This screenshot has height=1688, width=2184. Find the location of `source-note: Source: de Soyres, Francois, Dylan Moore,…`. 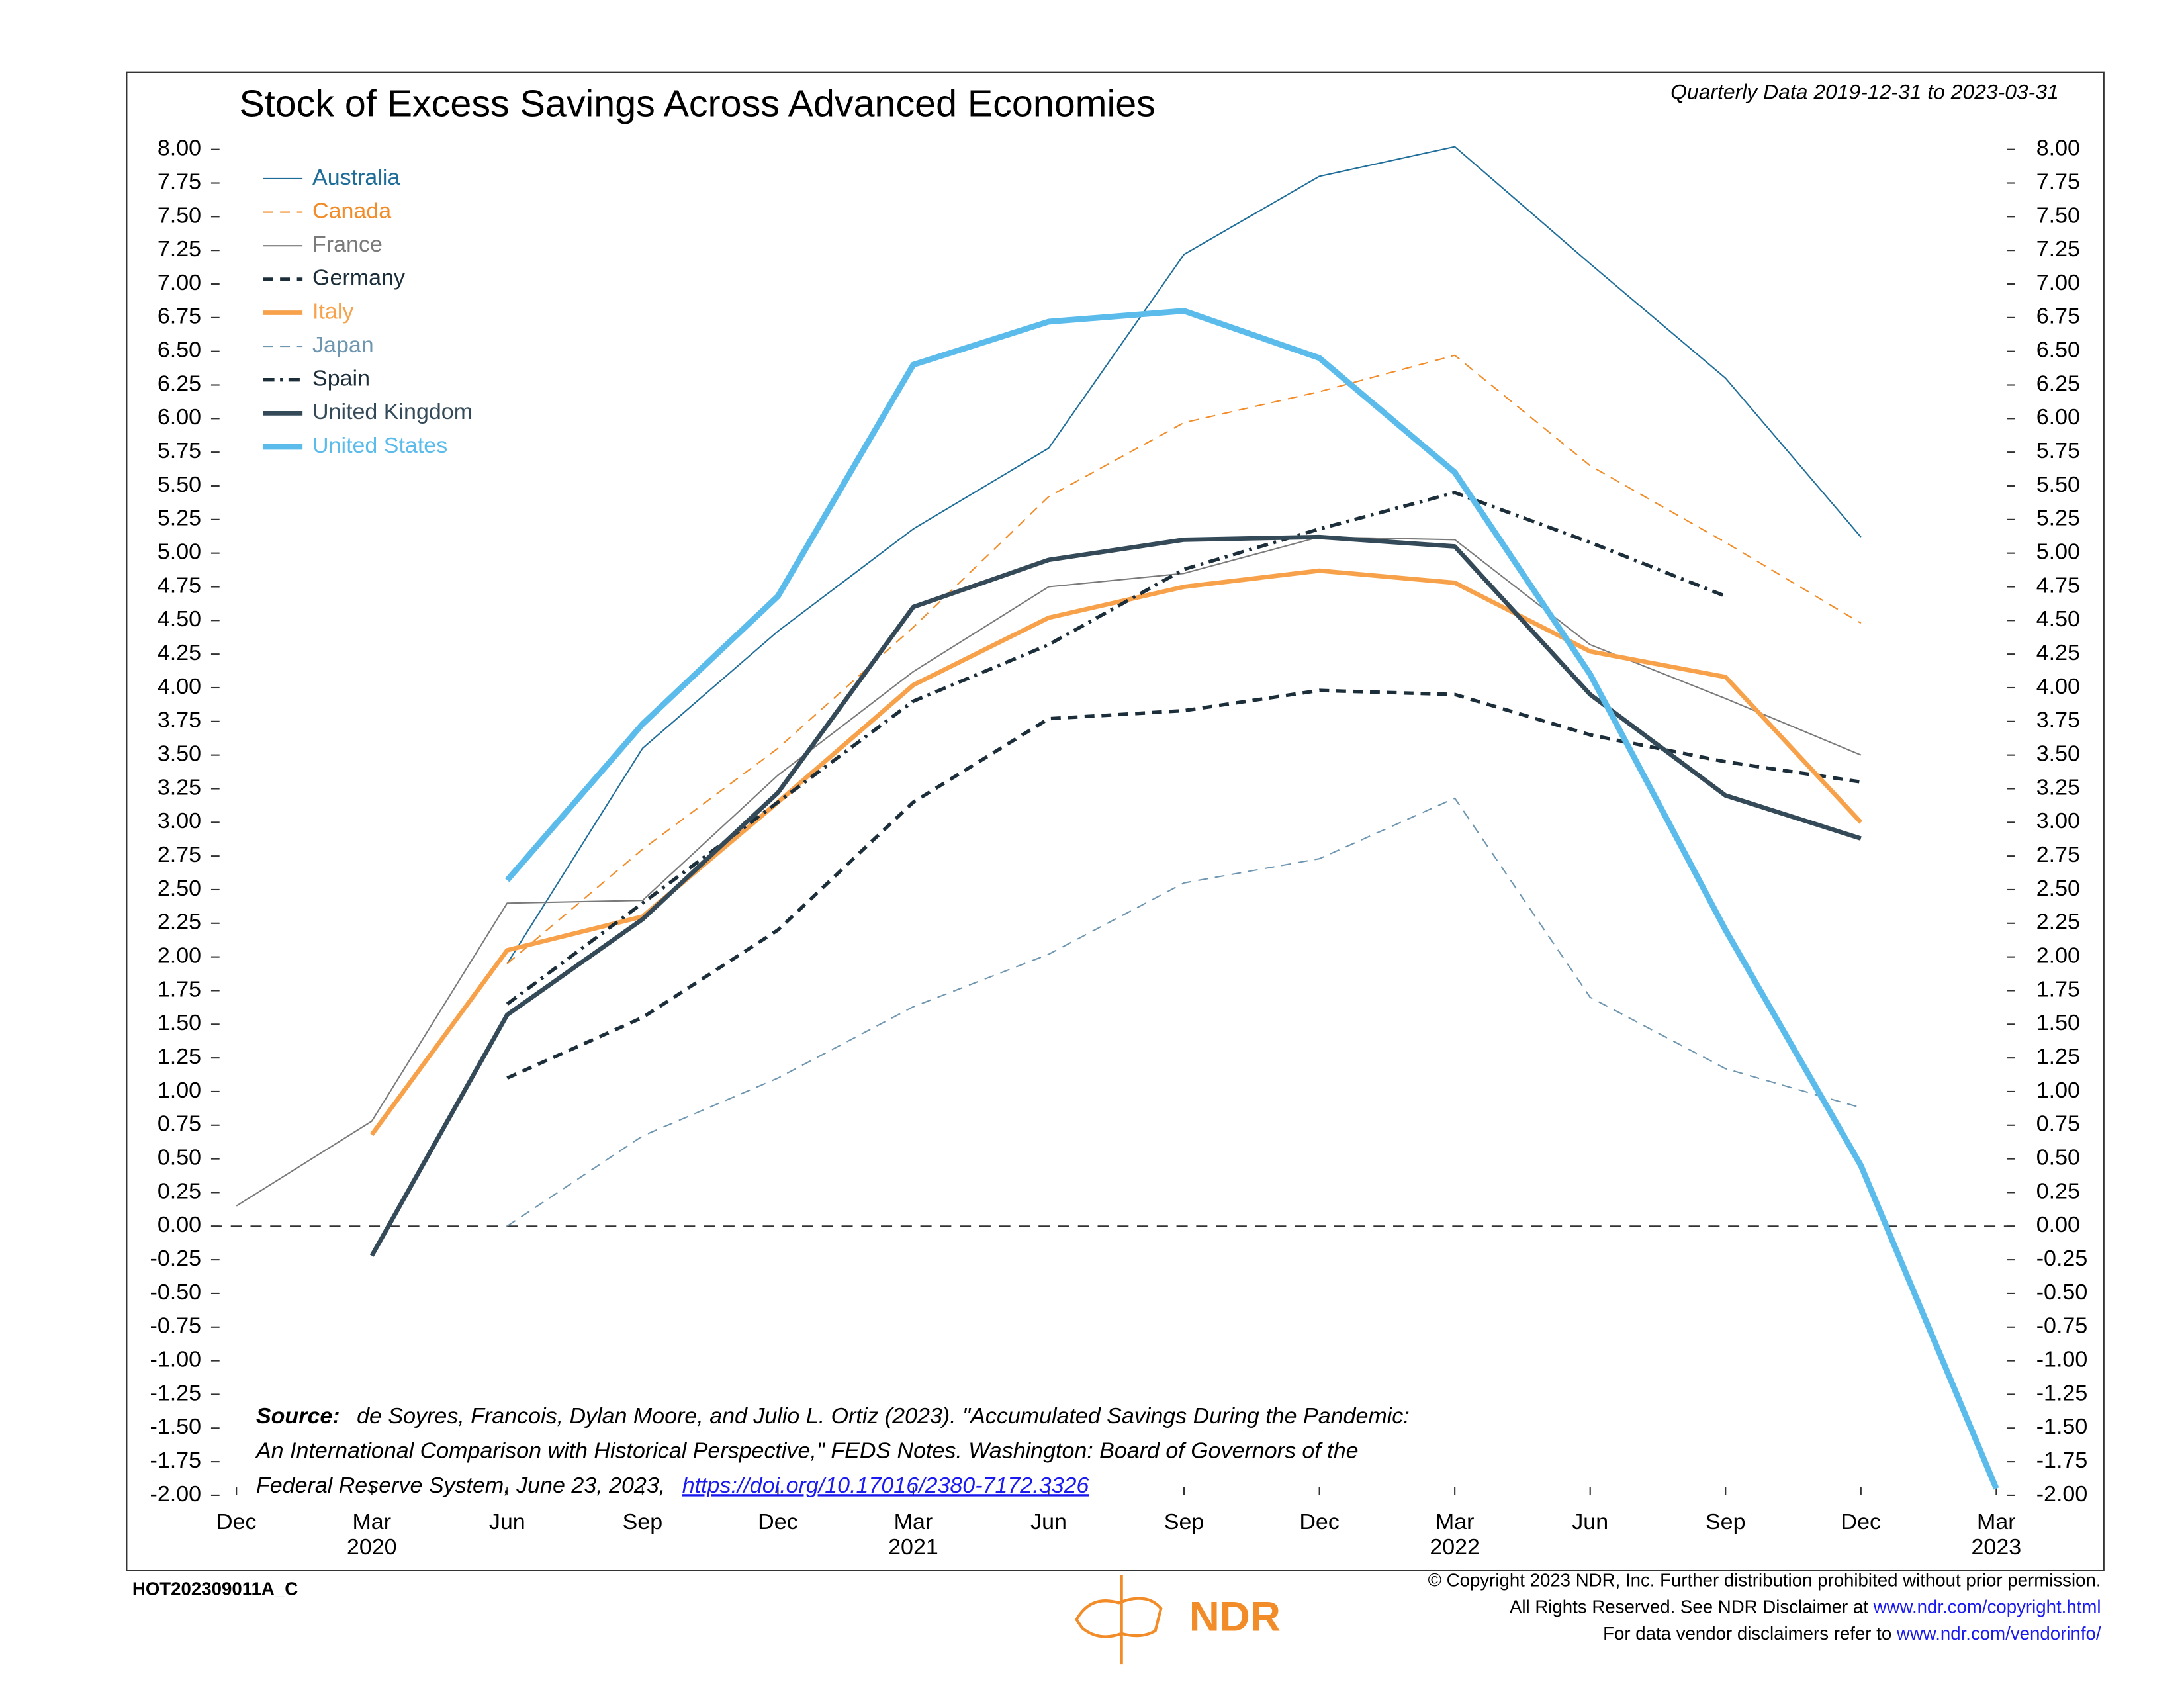

source-note: Source: de Soyres, Francois, Dylan Moore,… is located at coordinates (833, 1416).